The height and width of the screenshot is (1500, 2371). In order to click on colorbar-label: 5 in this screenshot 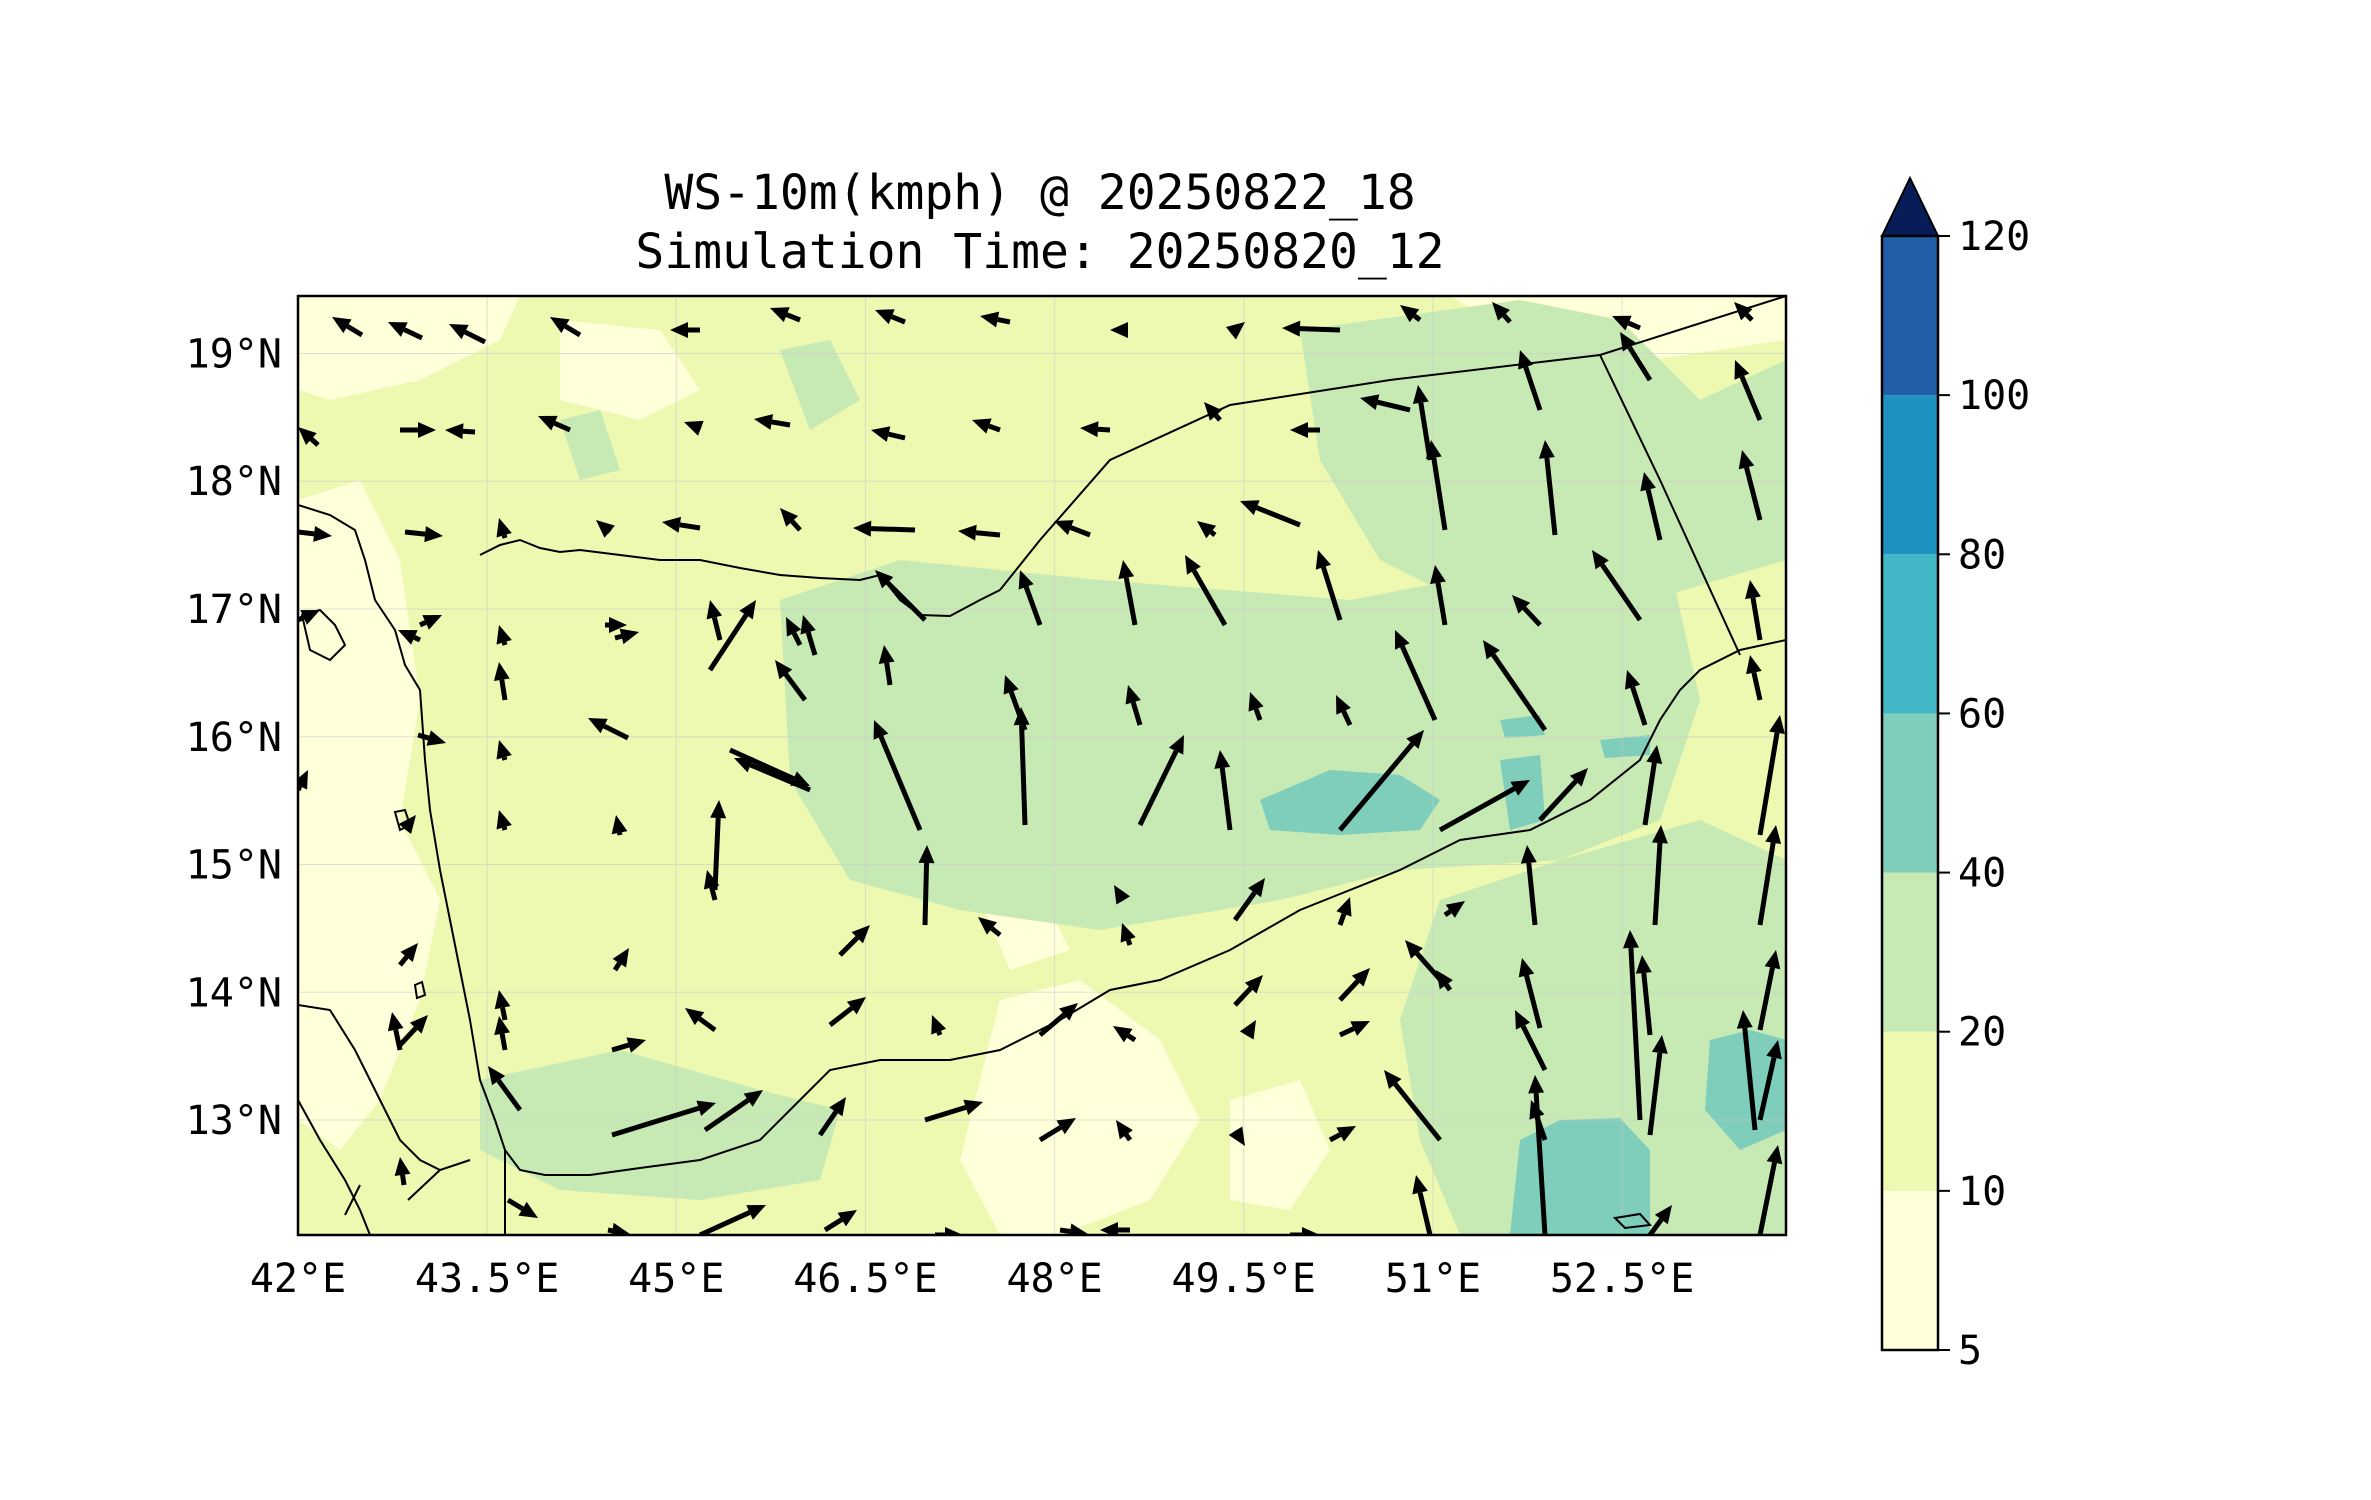, I will do `click(1970, 1351)`.